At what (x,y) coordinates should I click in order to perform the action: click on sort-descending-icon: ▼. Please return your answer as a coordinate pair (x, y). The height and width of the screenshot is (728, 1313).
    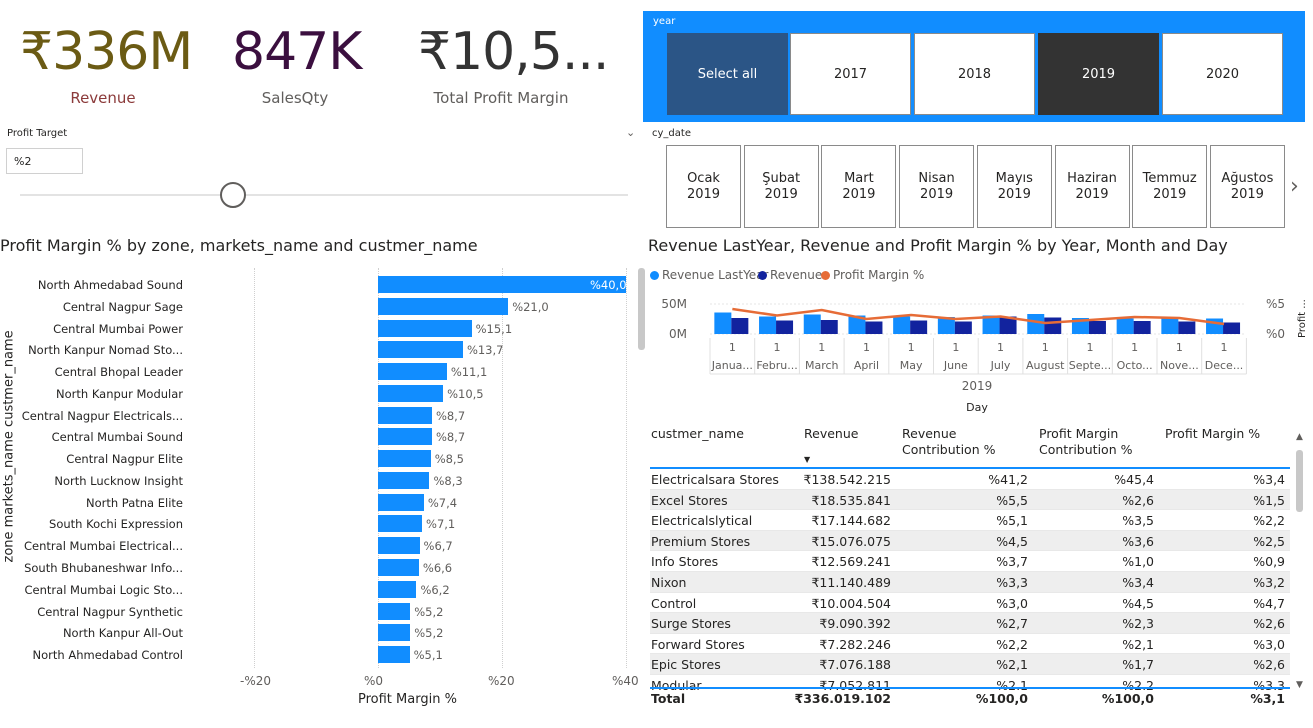
    Looking at the image, I should click on (807, 459).